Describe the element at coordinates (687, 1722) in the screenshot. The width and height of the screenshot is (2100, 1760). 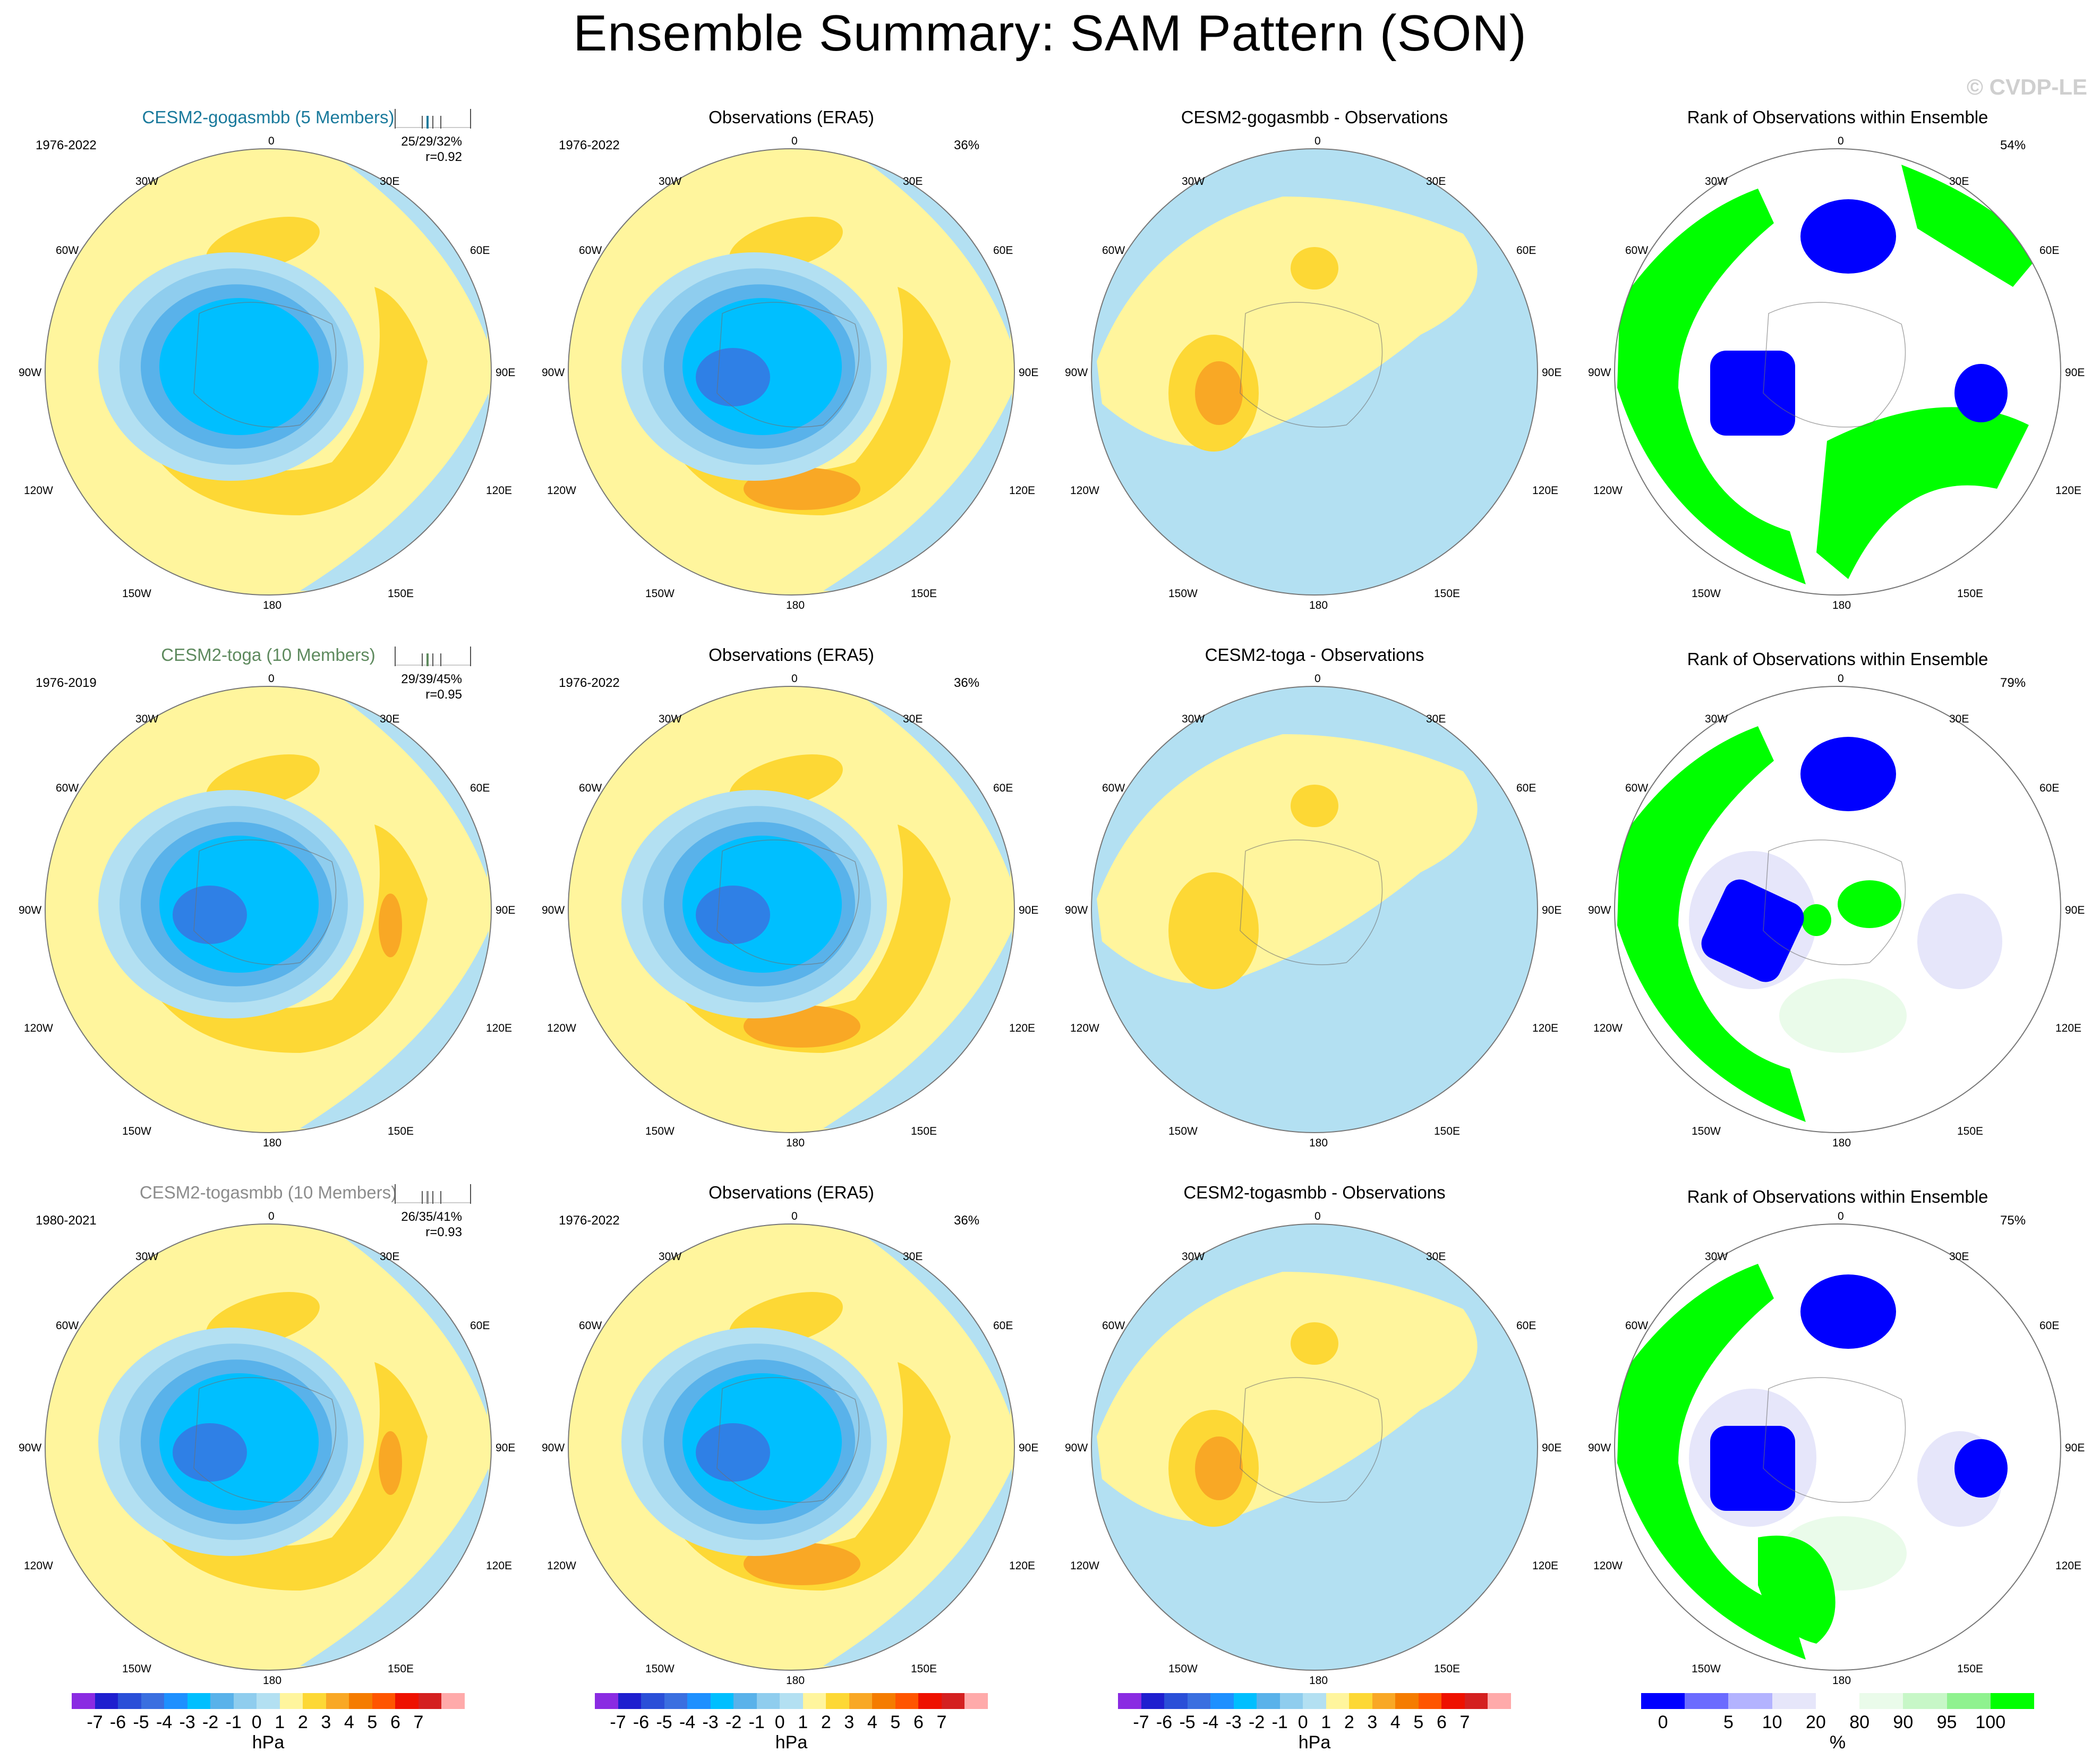
I see `colorbar-tick-label: -4` at that location.